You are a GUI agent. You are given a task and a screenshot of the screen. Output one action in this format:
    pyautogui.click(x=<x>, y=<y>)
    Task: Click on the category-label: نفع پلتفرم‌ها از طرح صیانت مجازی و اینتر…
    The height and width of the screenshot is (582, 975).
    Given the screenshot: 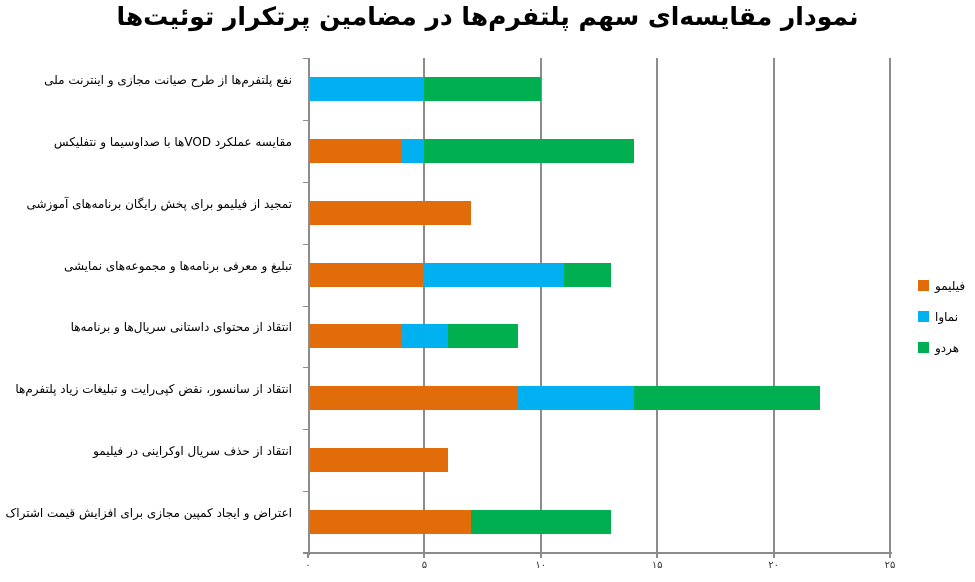 What is the action you would take?
    pyautogui.click(x=168, y=79)
    